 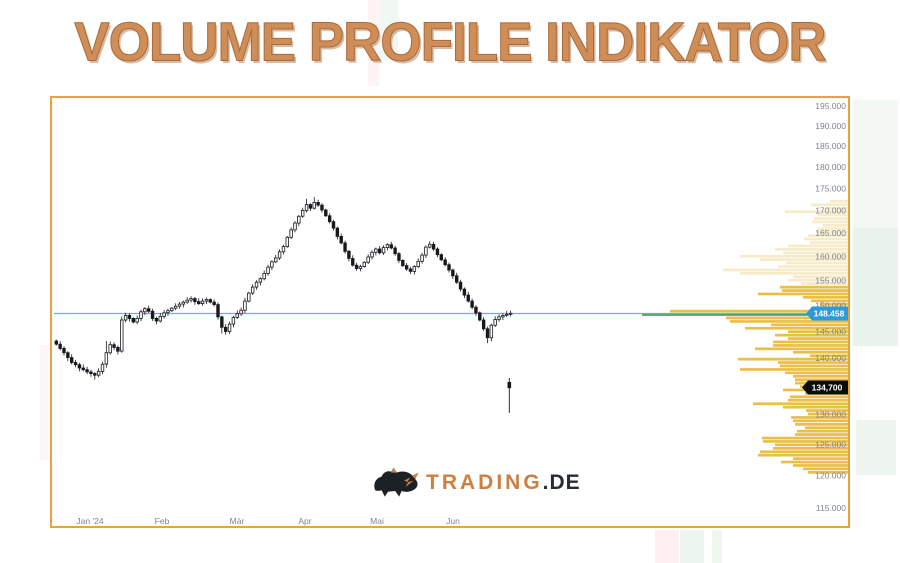 I want to click on price-axis-label: 115.000, so click(x=831, y=508).